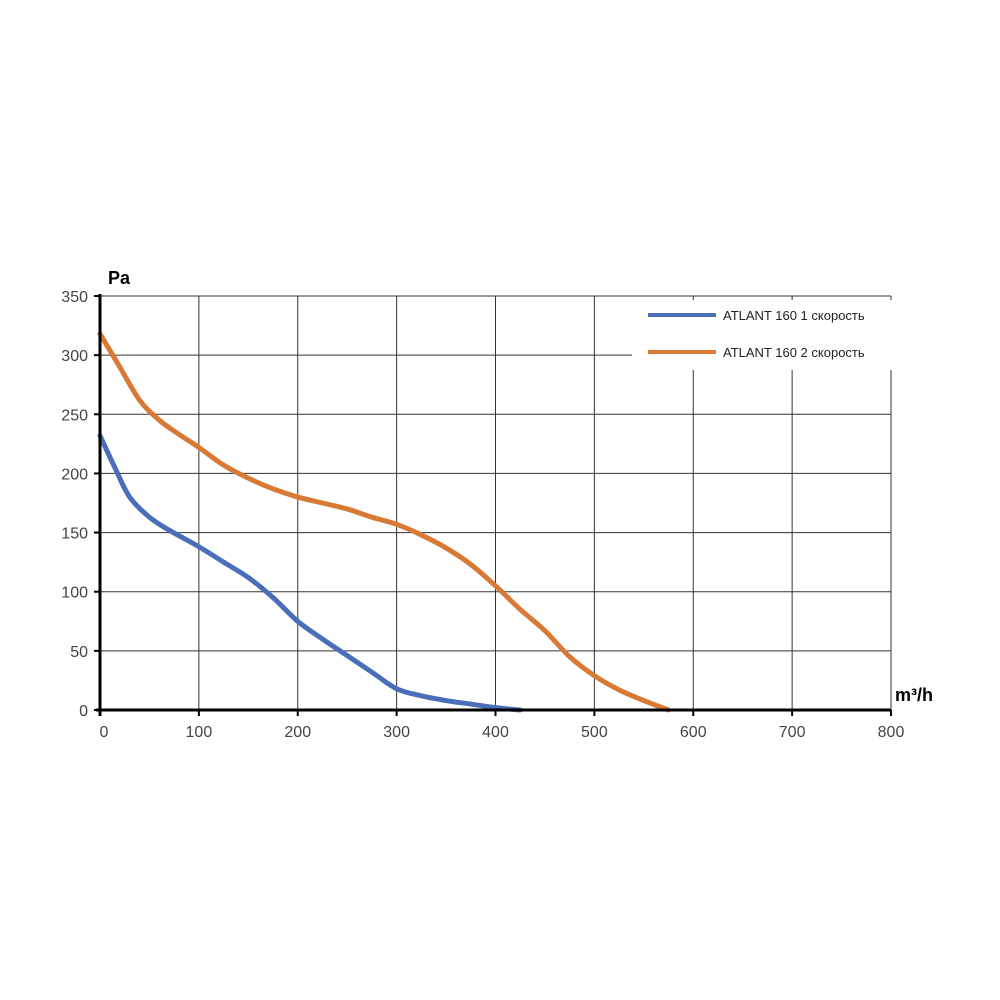 Image resolution: width=1000 pixels, height=1000 pixels. I want to click on x-tick-label: 500, so click(594, 732).